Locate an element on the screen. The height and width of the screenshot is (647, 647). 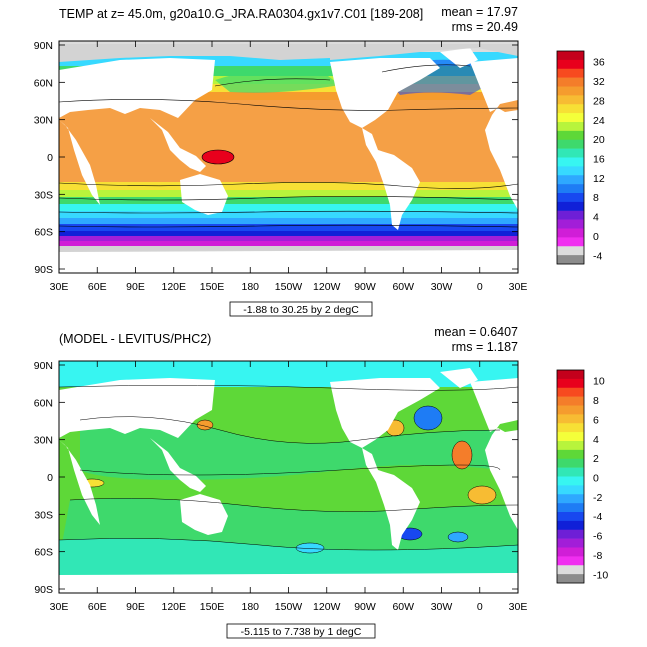
lat-label: 30N is located at coordinates (43, 441).